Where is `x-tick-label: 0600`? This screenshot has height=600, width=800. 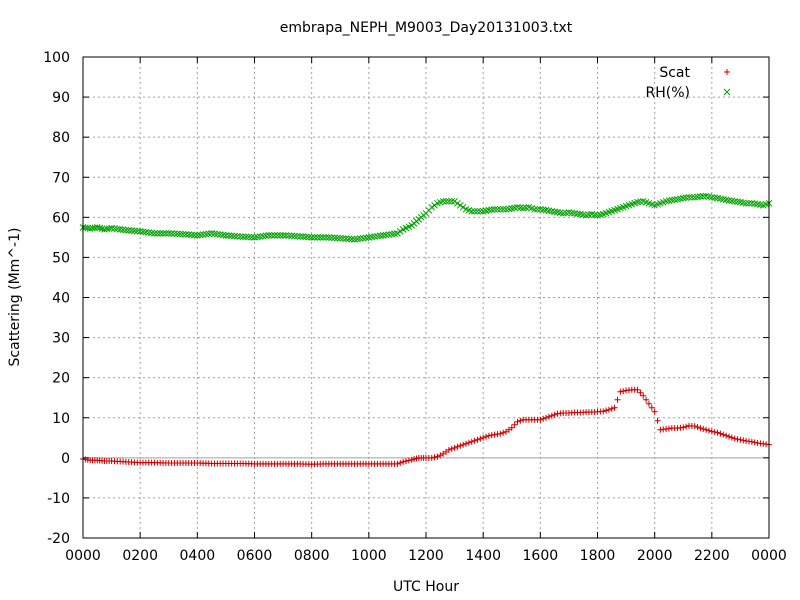
x-tick-label: 0600 is located at coordinates (255, 556).